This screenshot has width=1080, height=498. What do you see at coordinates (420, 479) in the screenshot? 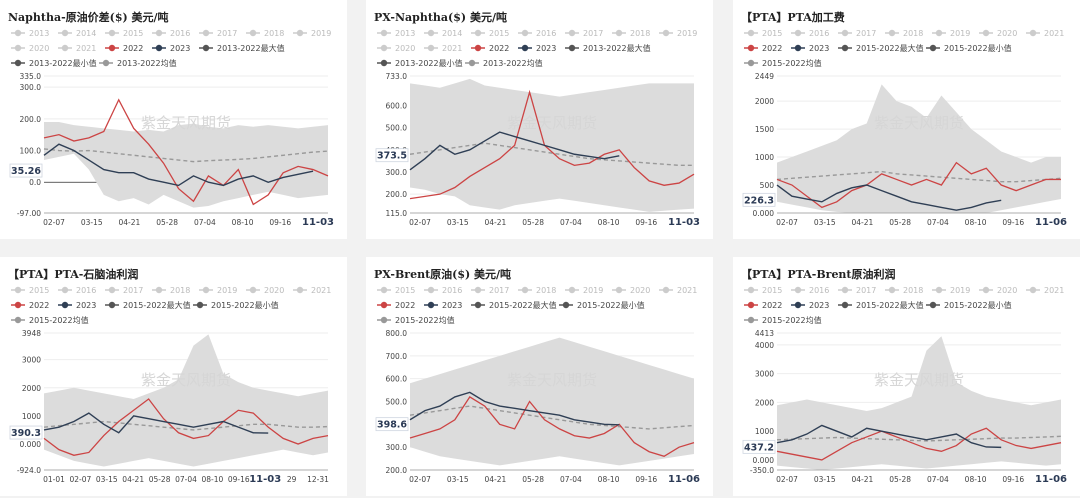
I see `x-tick-label: 02-07` at bounding box center [420, 479].